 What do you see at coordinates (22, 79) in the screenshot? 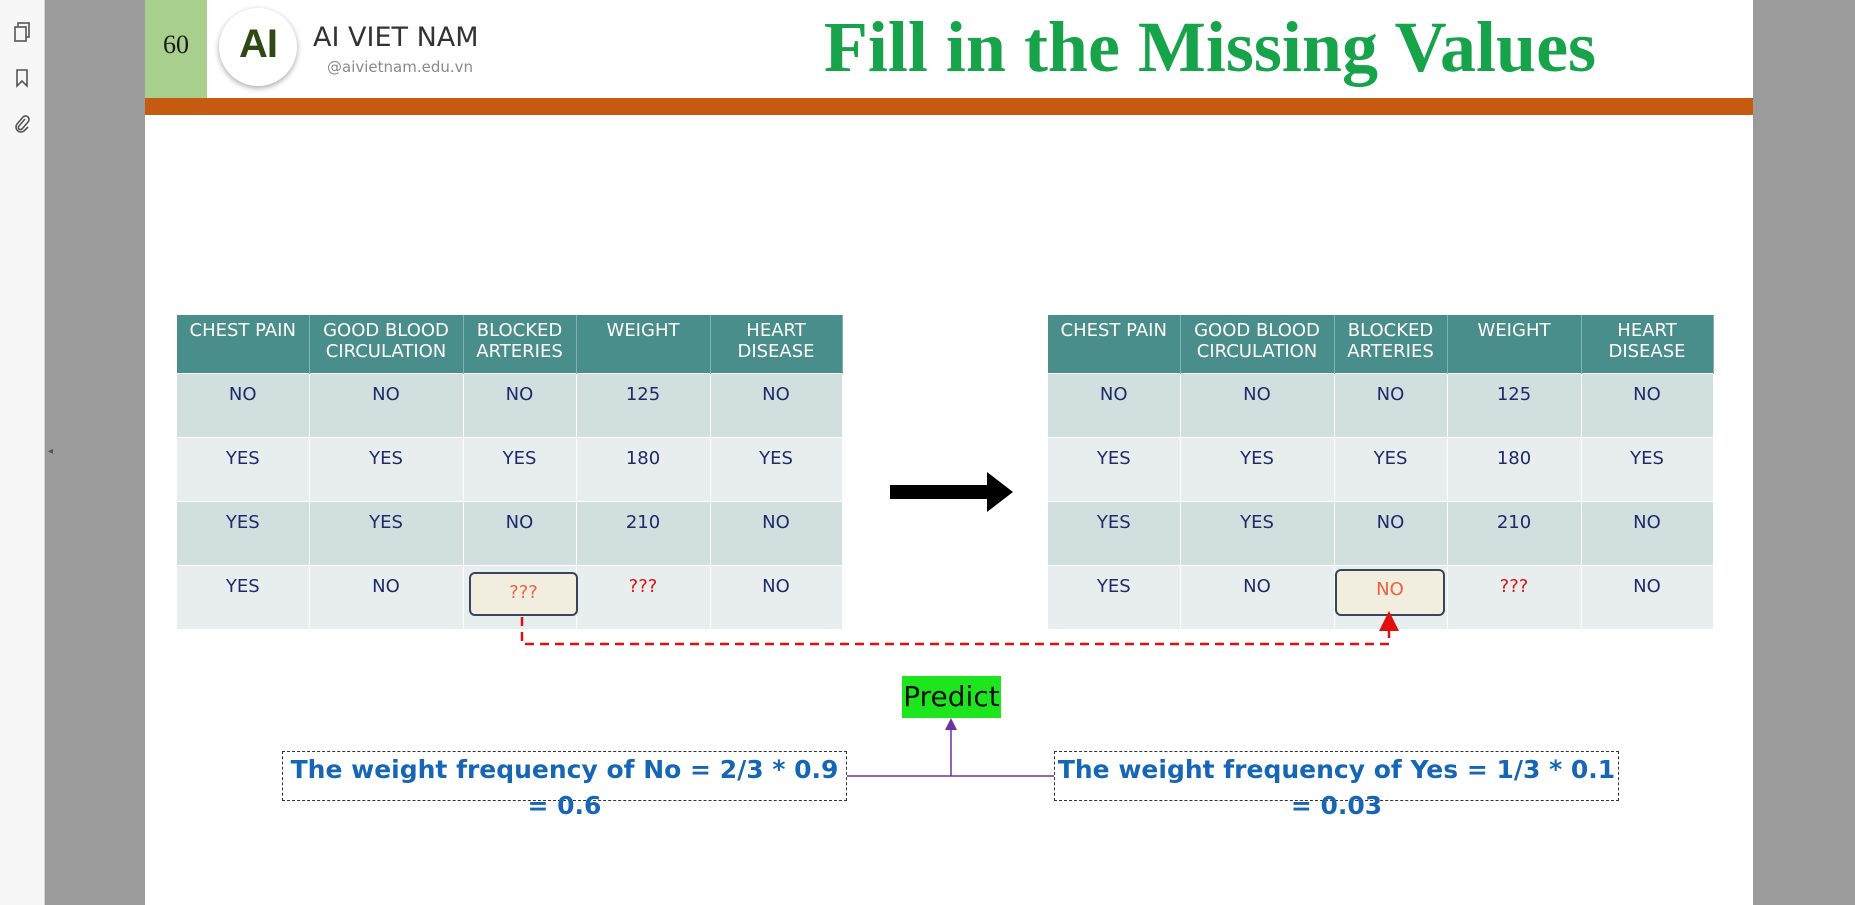
I see `bookmark-icon` at bounding box center [22, 79].